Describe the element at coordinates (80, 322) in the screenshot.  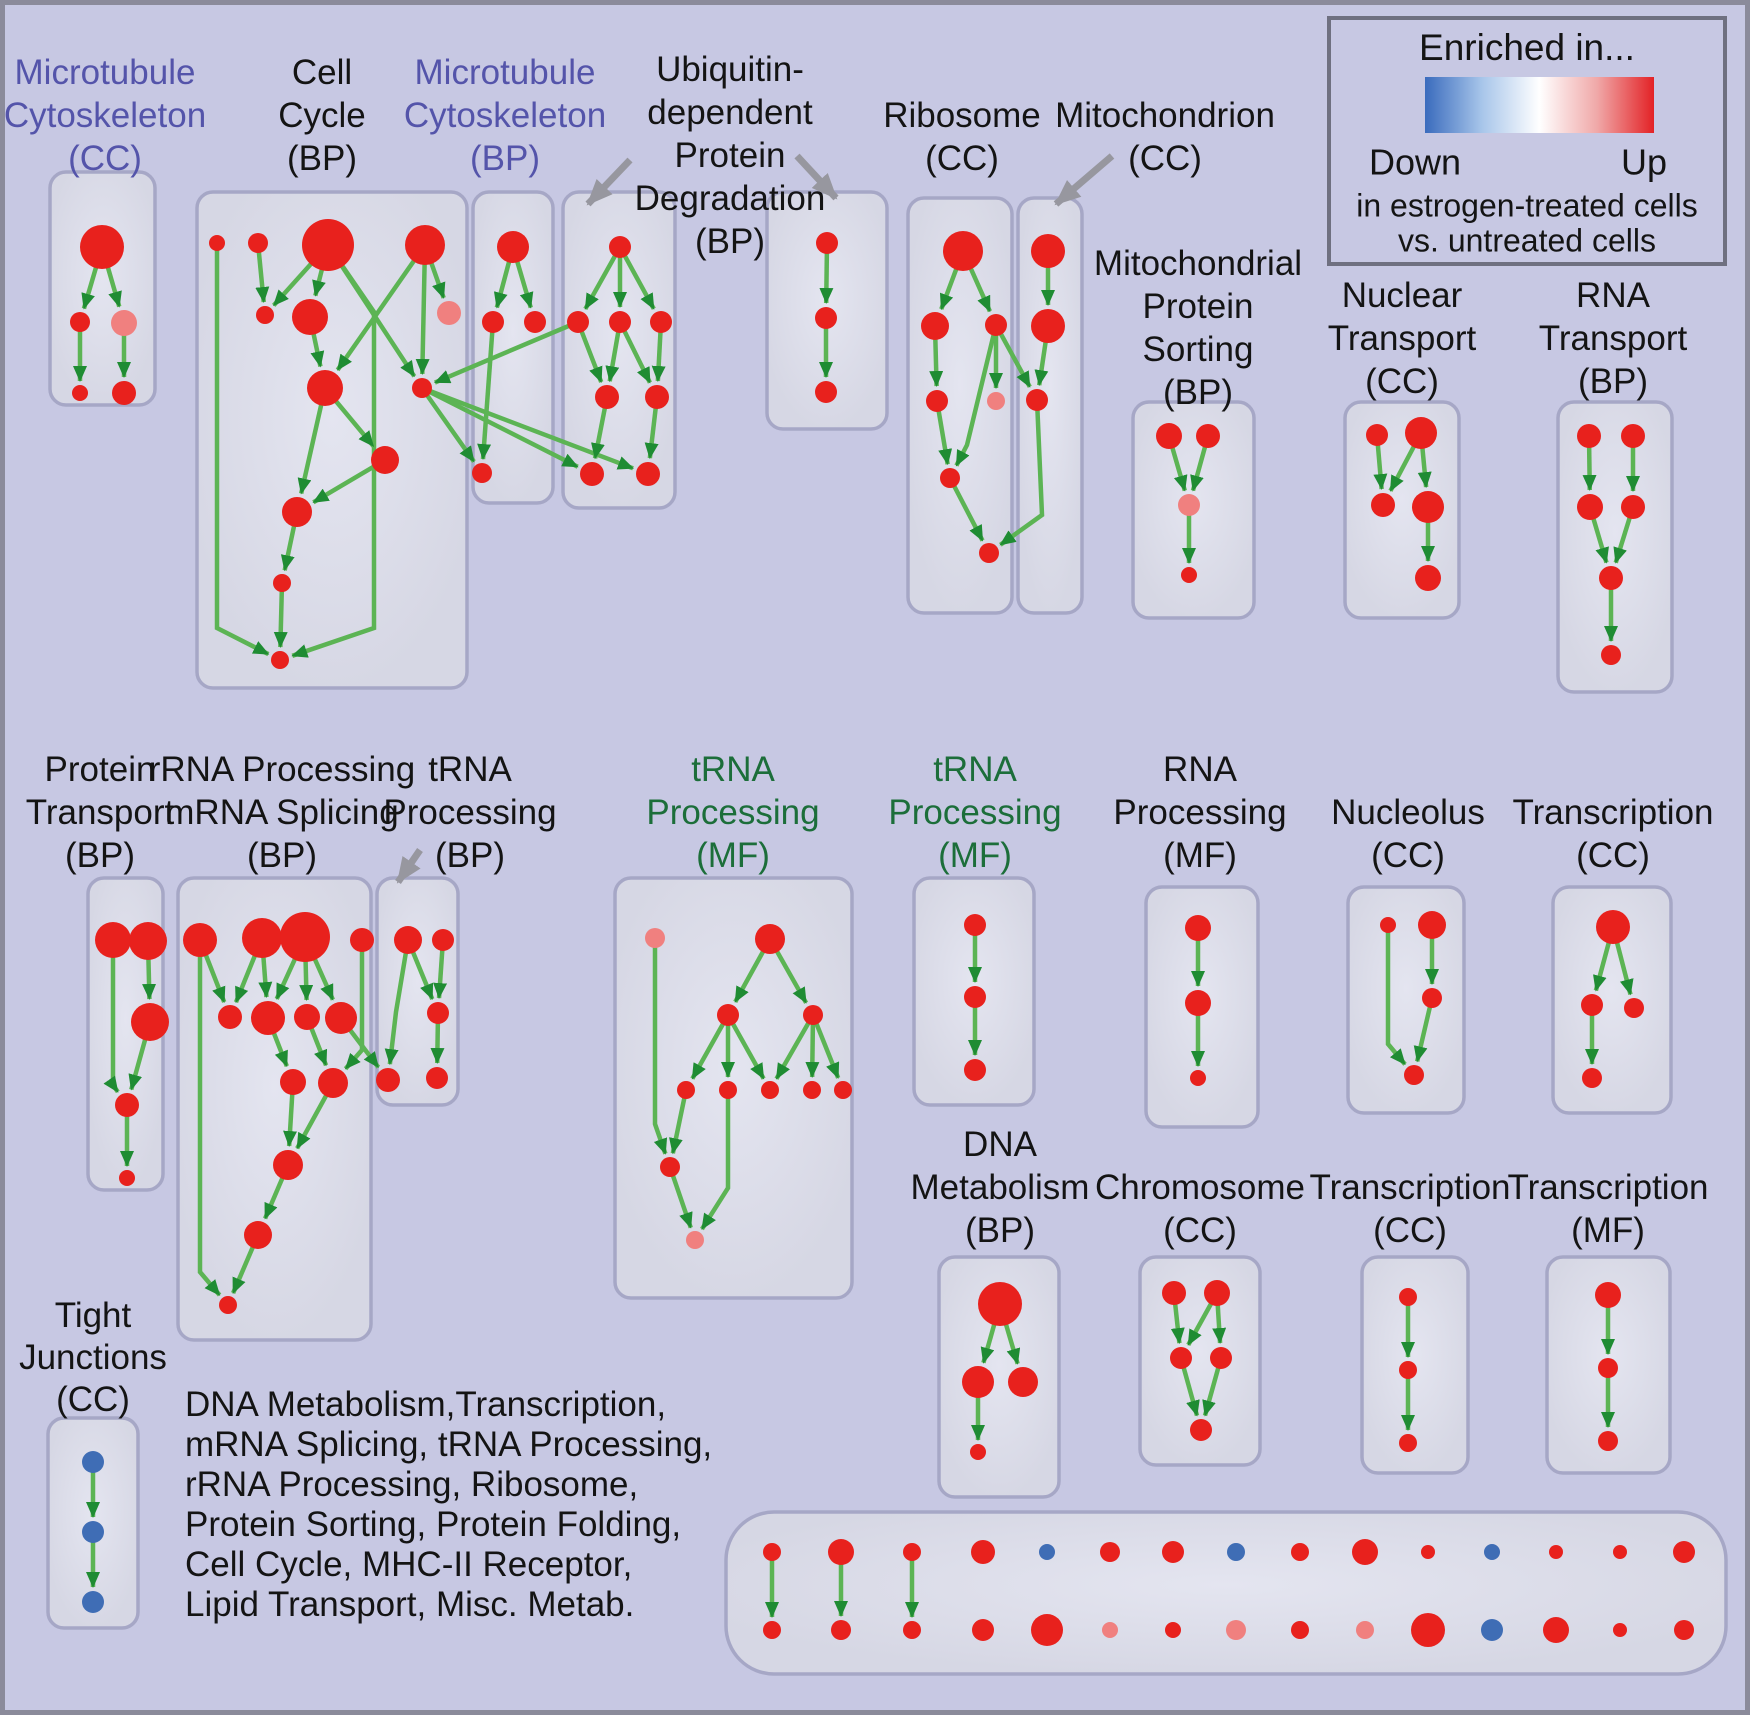
I see `node-mc2` at that location.